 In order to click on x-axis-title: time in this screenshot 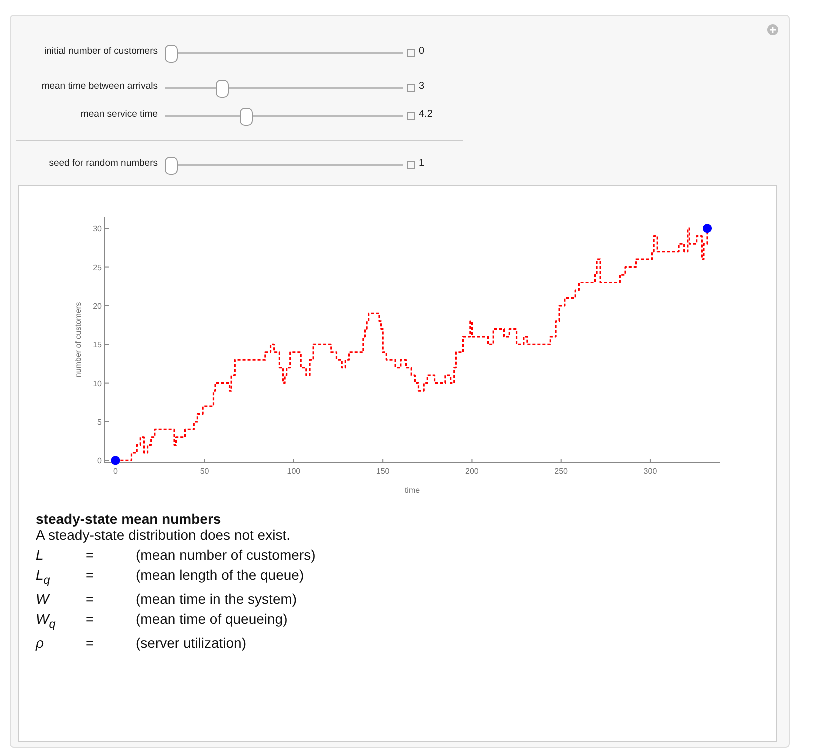, I will do `click(412, 490)`.